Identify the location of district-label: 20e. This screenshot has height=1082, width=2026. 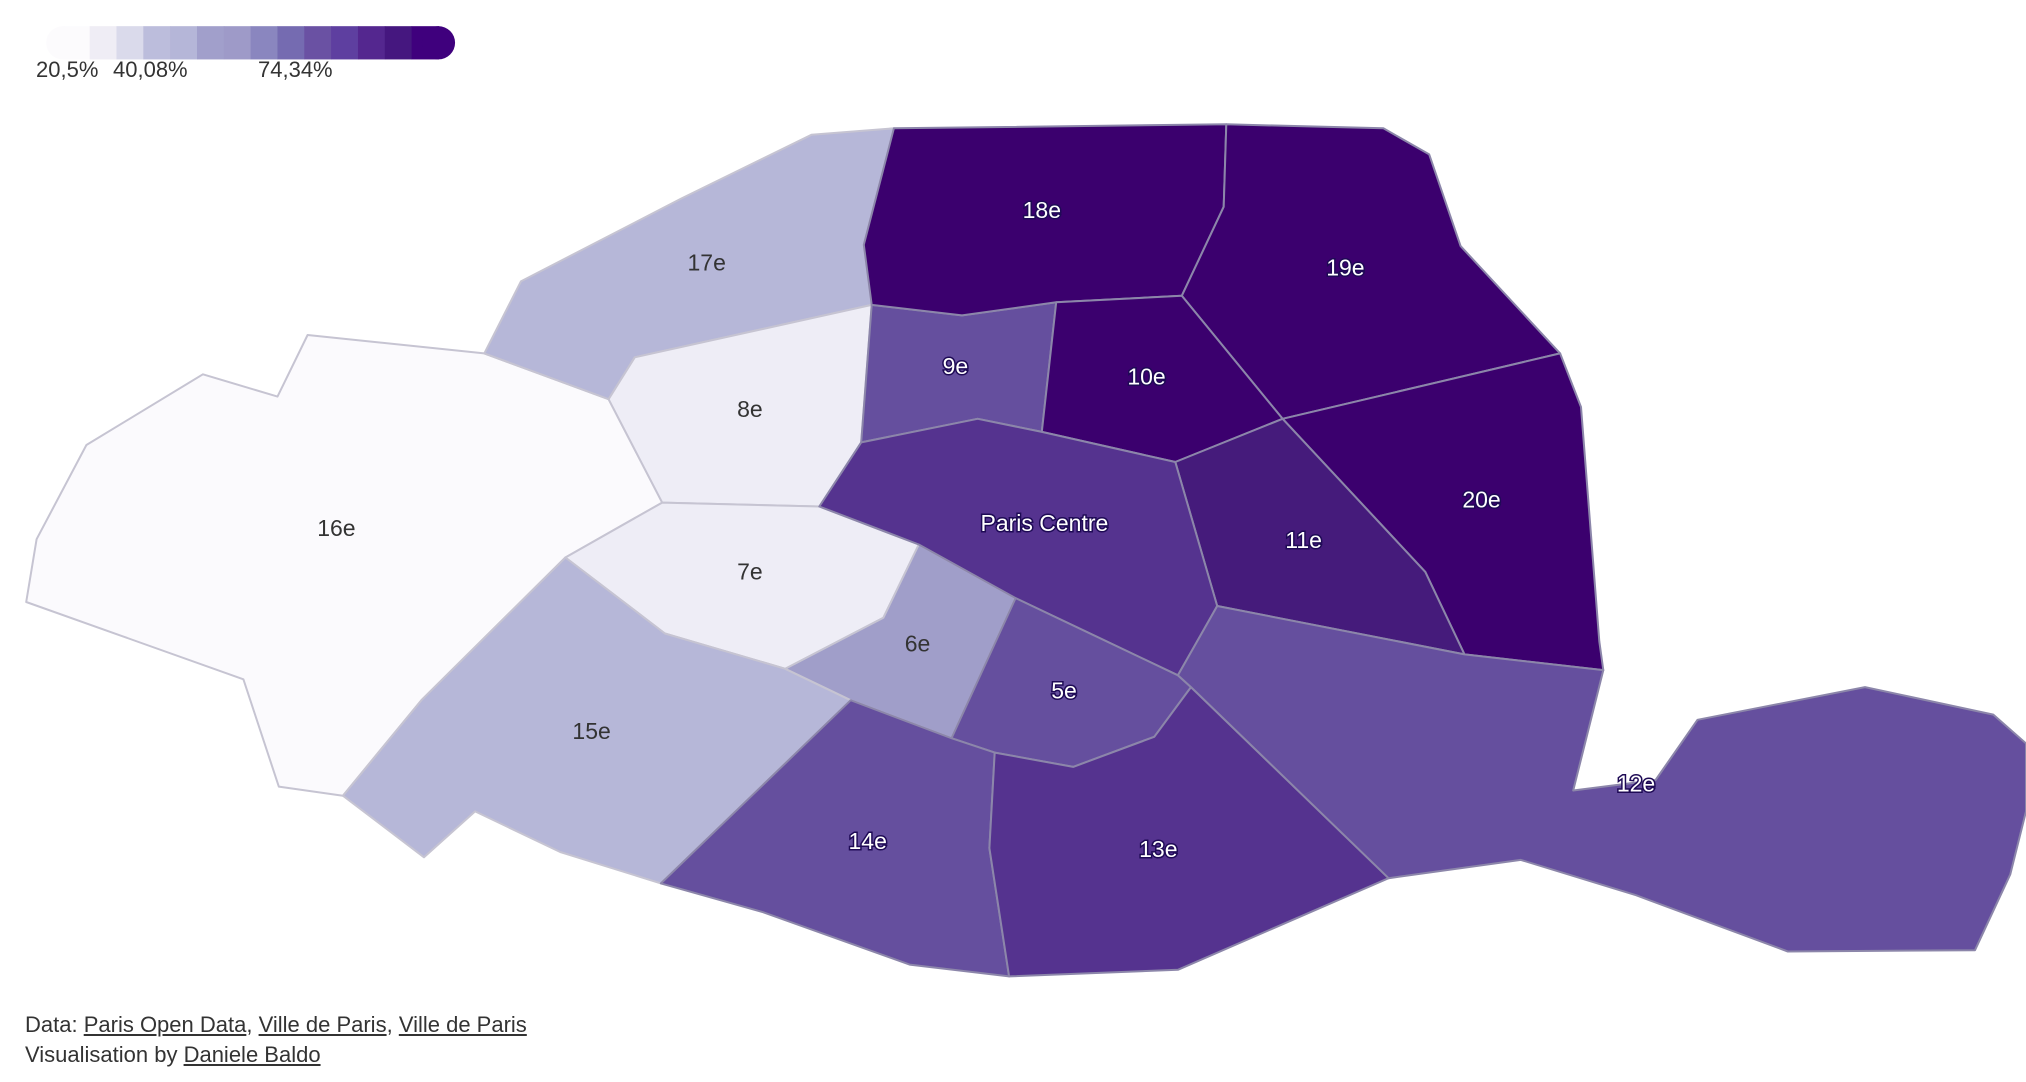
(1481, 499).